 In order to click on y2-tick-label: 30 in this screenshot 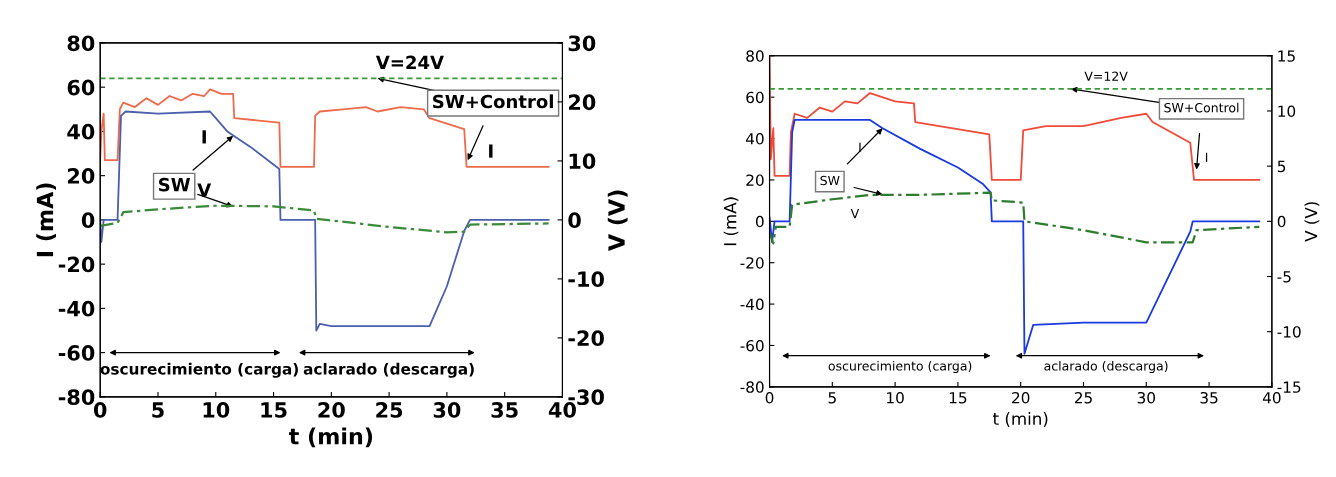, I will do `click(582, 43)`.